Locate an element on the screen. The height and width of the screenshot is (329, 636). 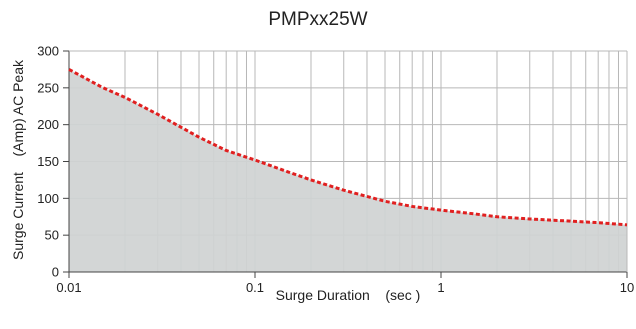
x-tick-label: 1 is located at coordinates (440, 287).